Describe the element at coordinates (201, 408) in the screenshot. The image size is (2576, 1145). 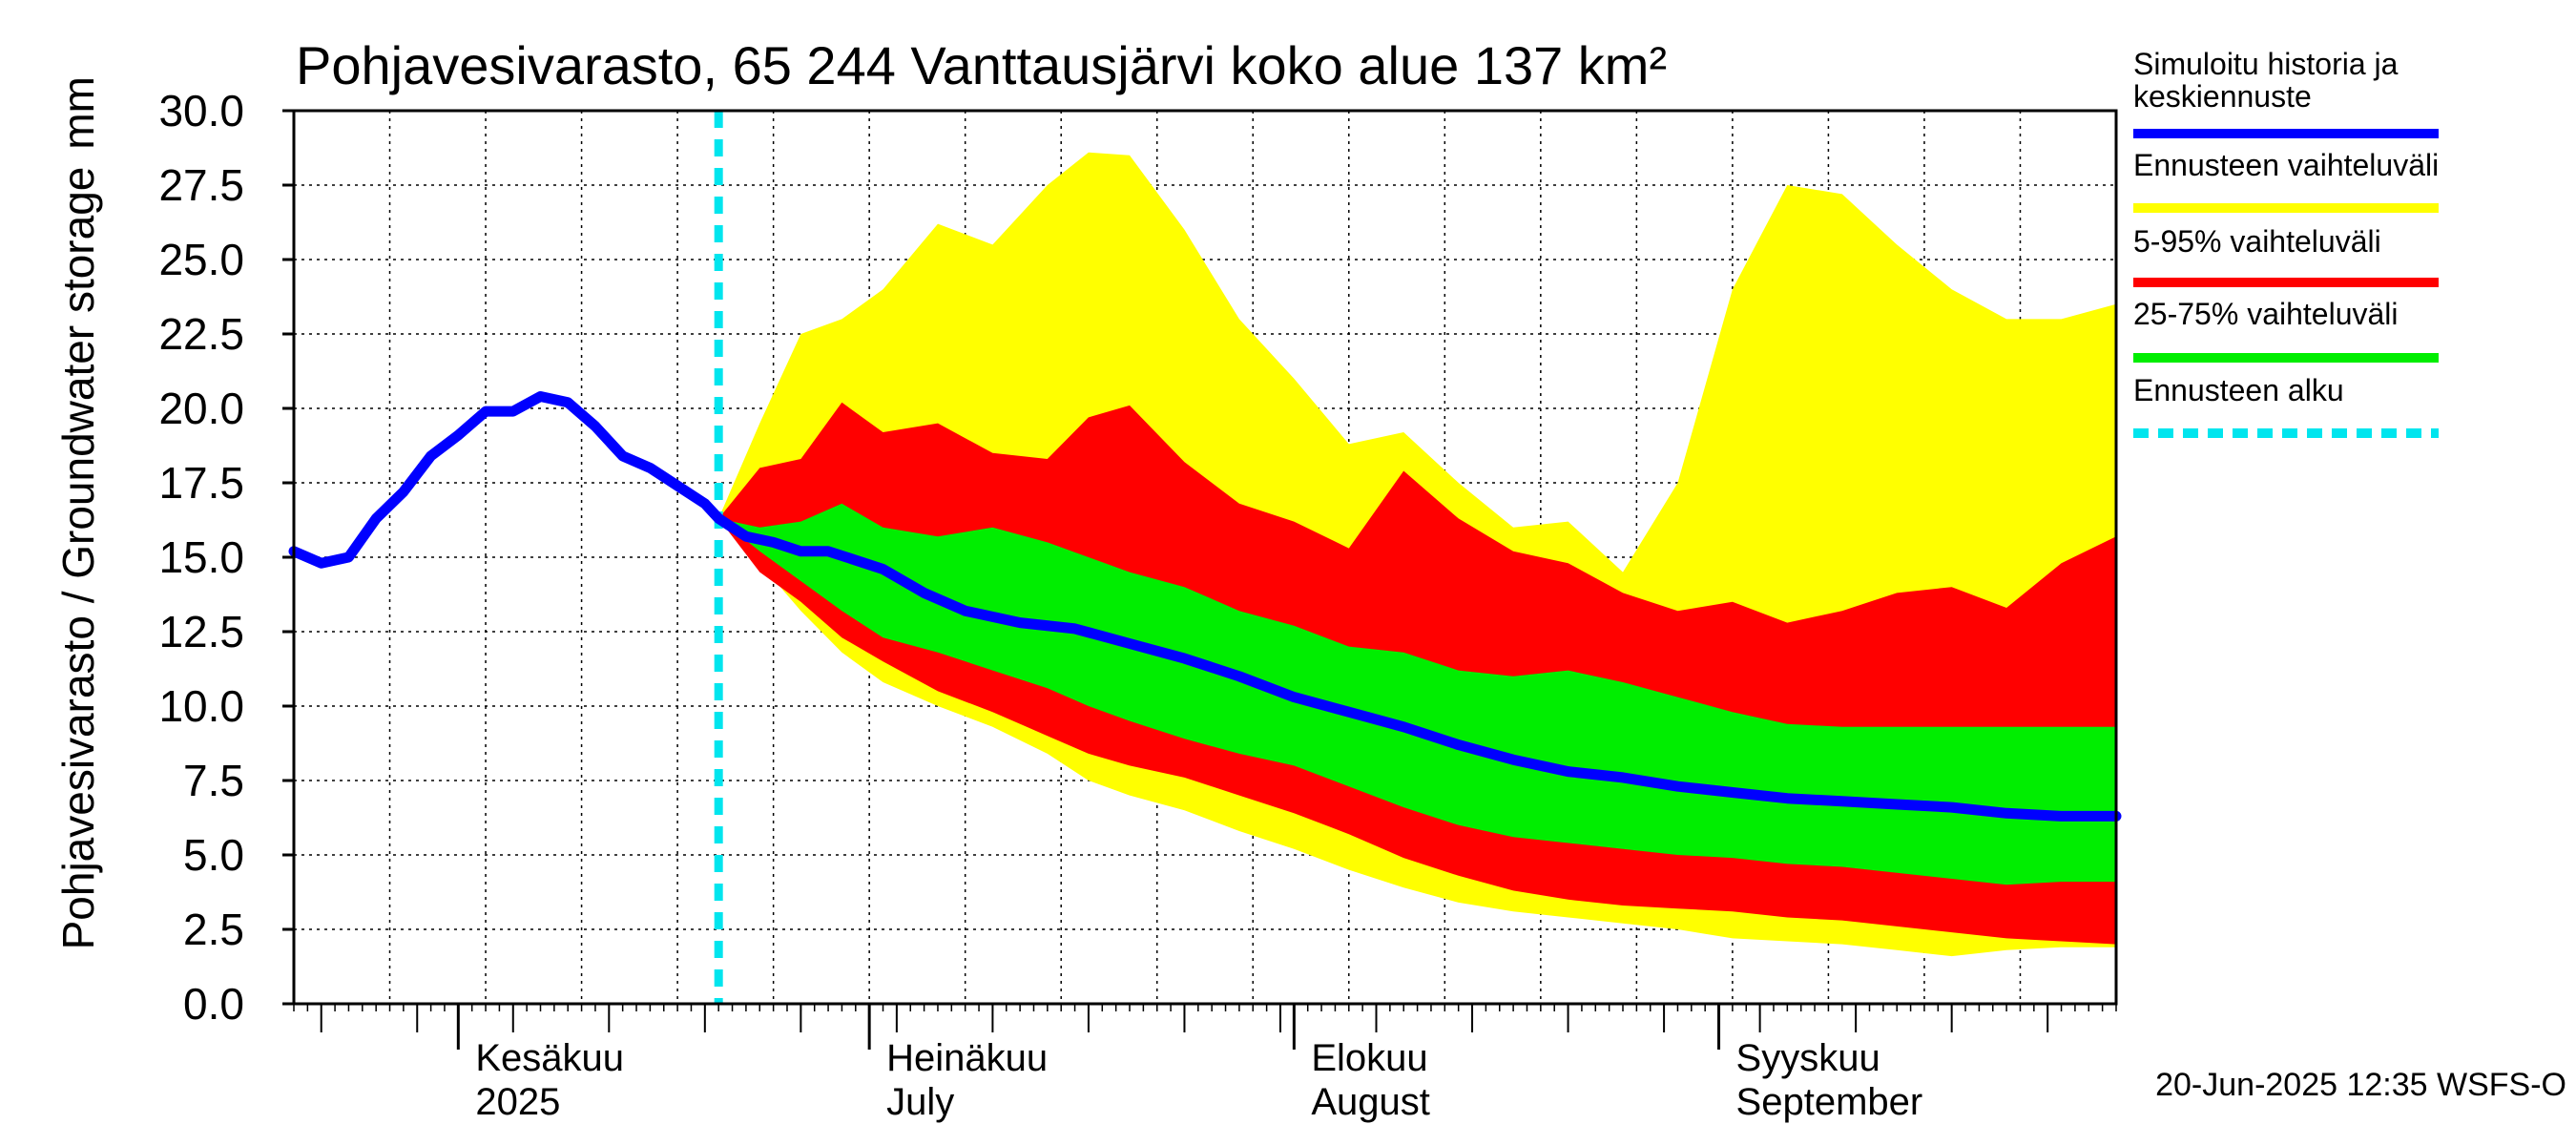
I see `y-tick-label: 20.0` at that location.